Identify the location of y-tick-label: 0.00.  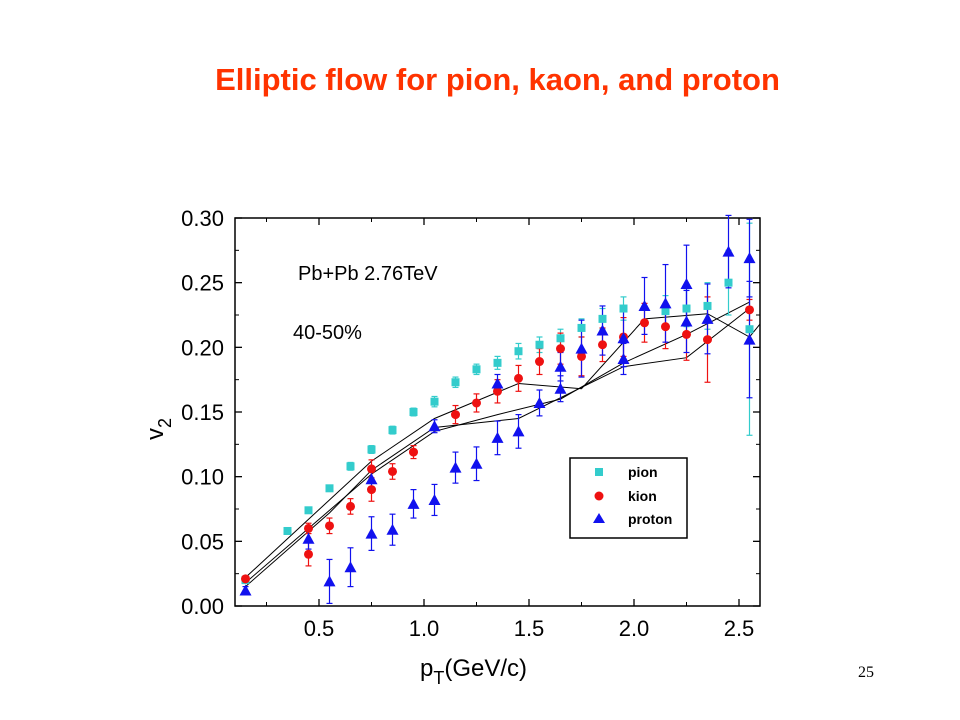
(202, 606).